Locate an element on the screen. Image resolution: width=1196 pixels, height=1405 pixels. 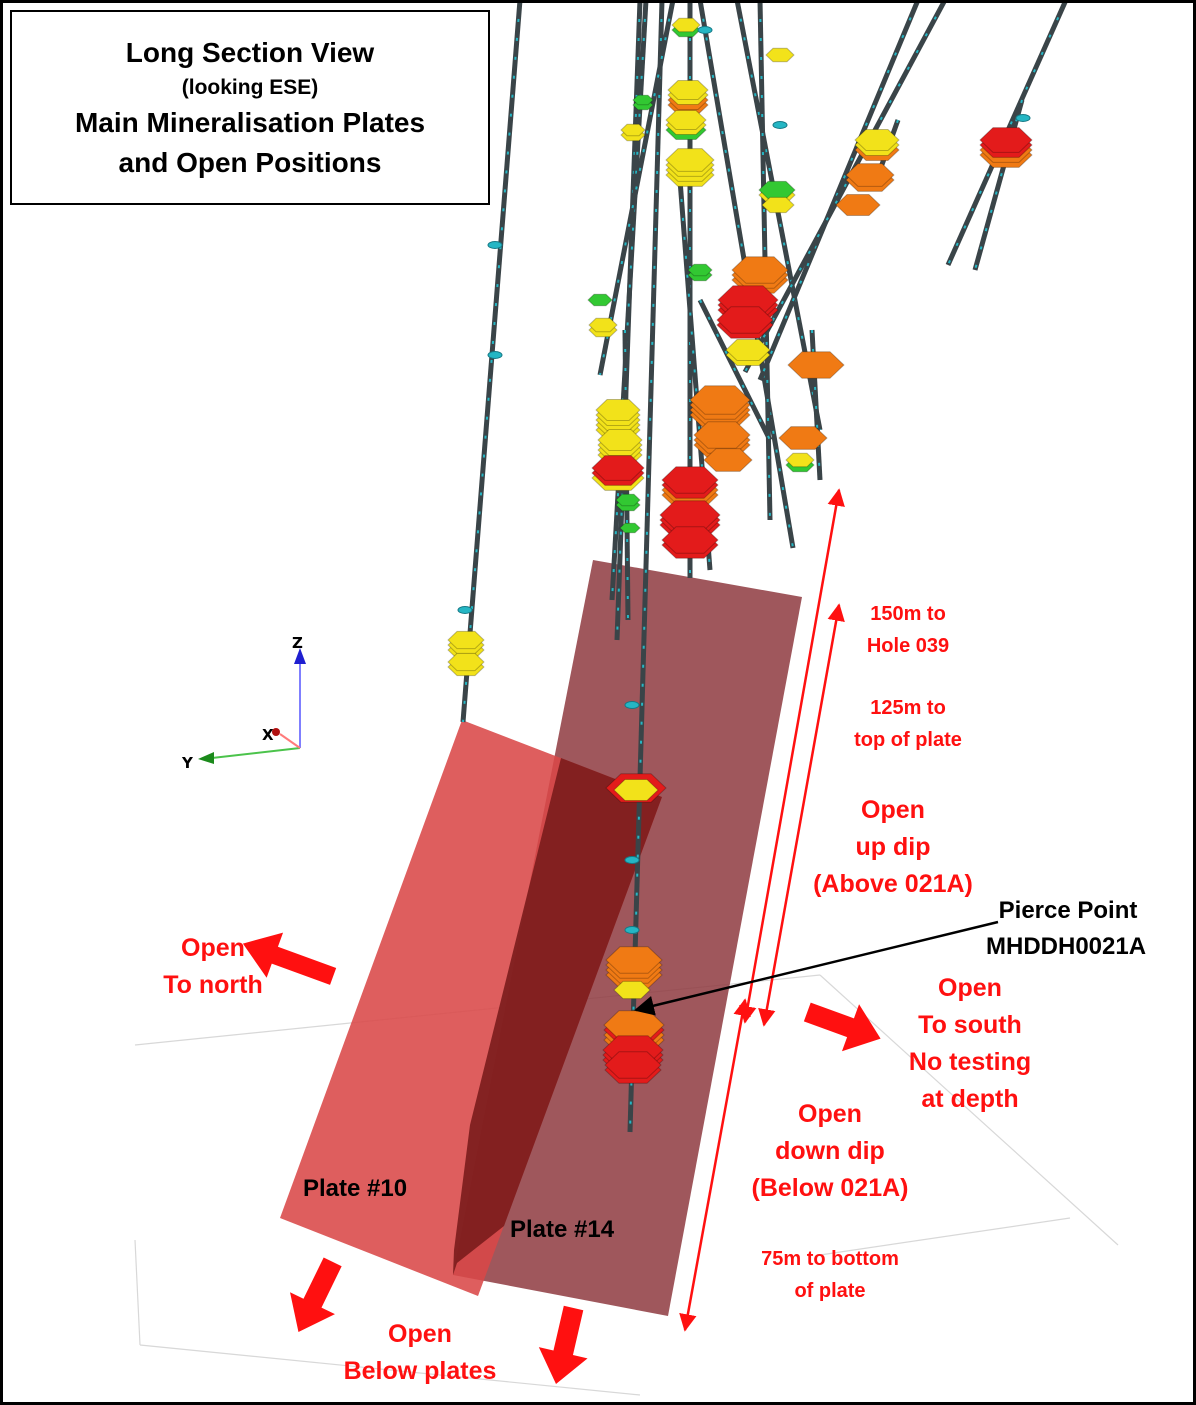
open-south-line-2: To south is located at coordinates (970, 1025).